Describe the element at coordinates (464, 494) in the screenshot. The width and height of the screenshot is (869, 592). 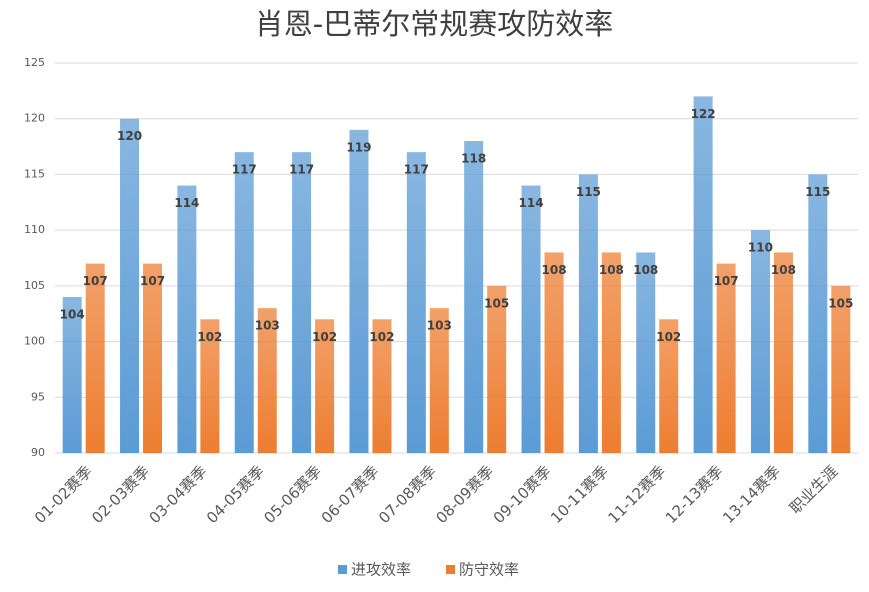
I see `x-tick-label: 08-09赛季` at that location.